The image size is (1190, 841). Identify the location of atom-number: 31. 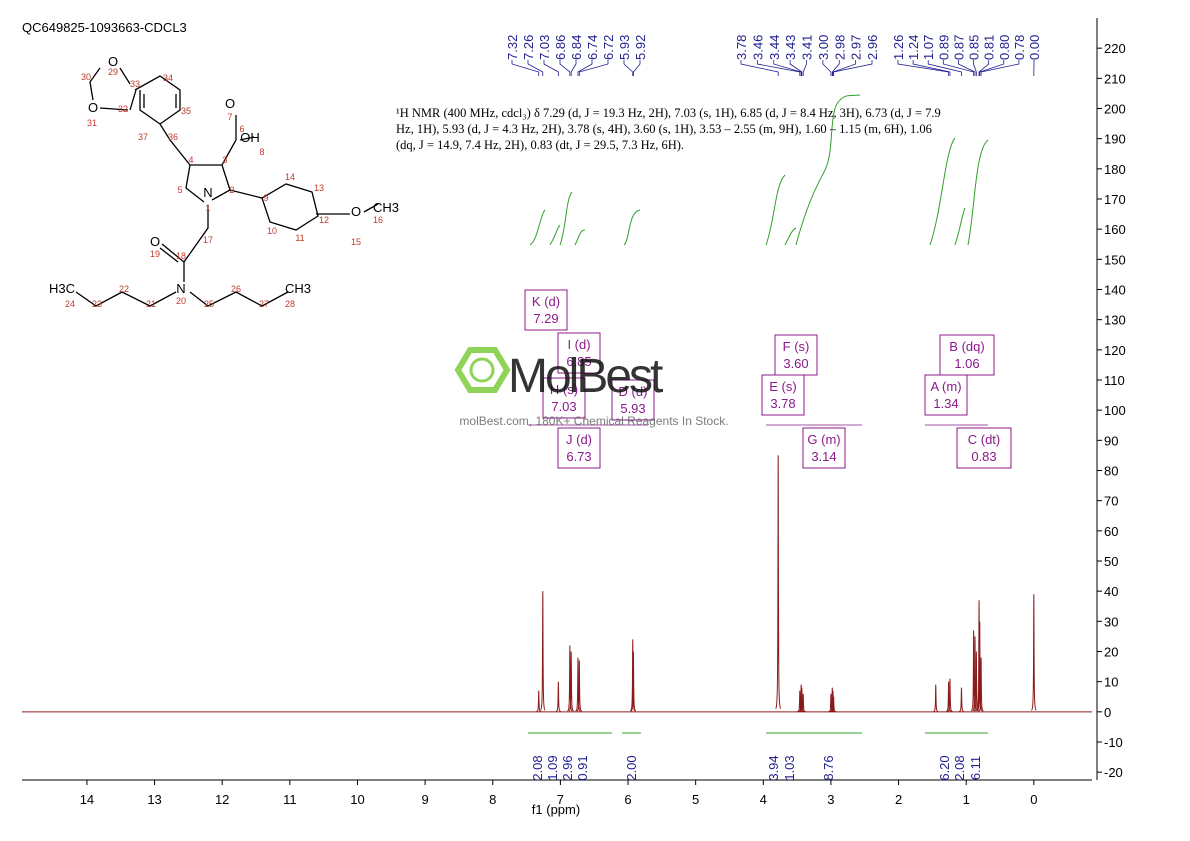
(92, 123).